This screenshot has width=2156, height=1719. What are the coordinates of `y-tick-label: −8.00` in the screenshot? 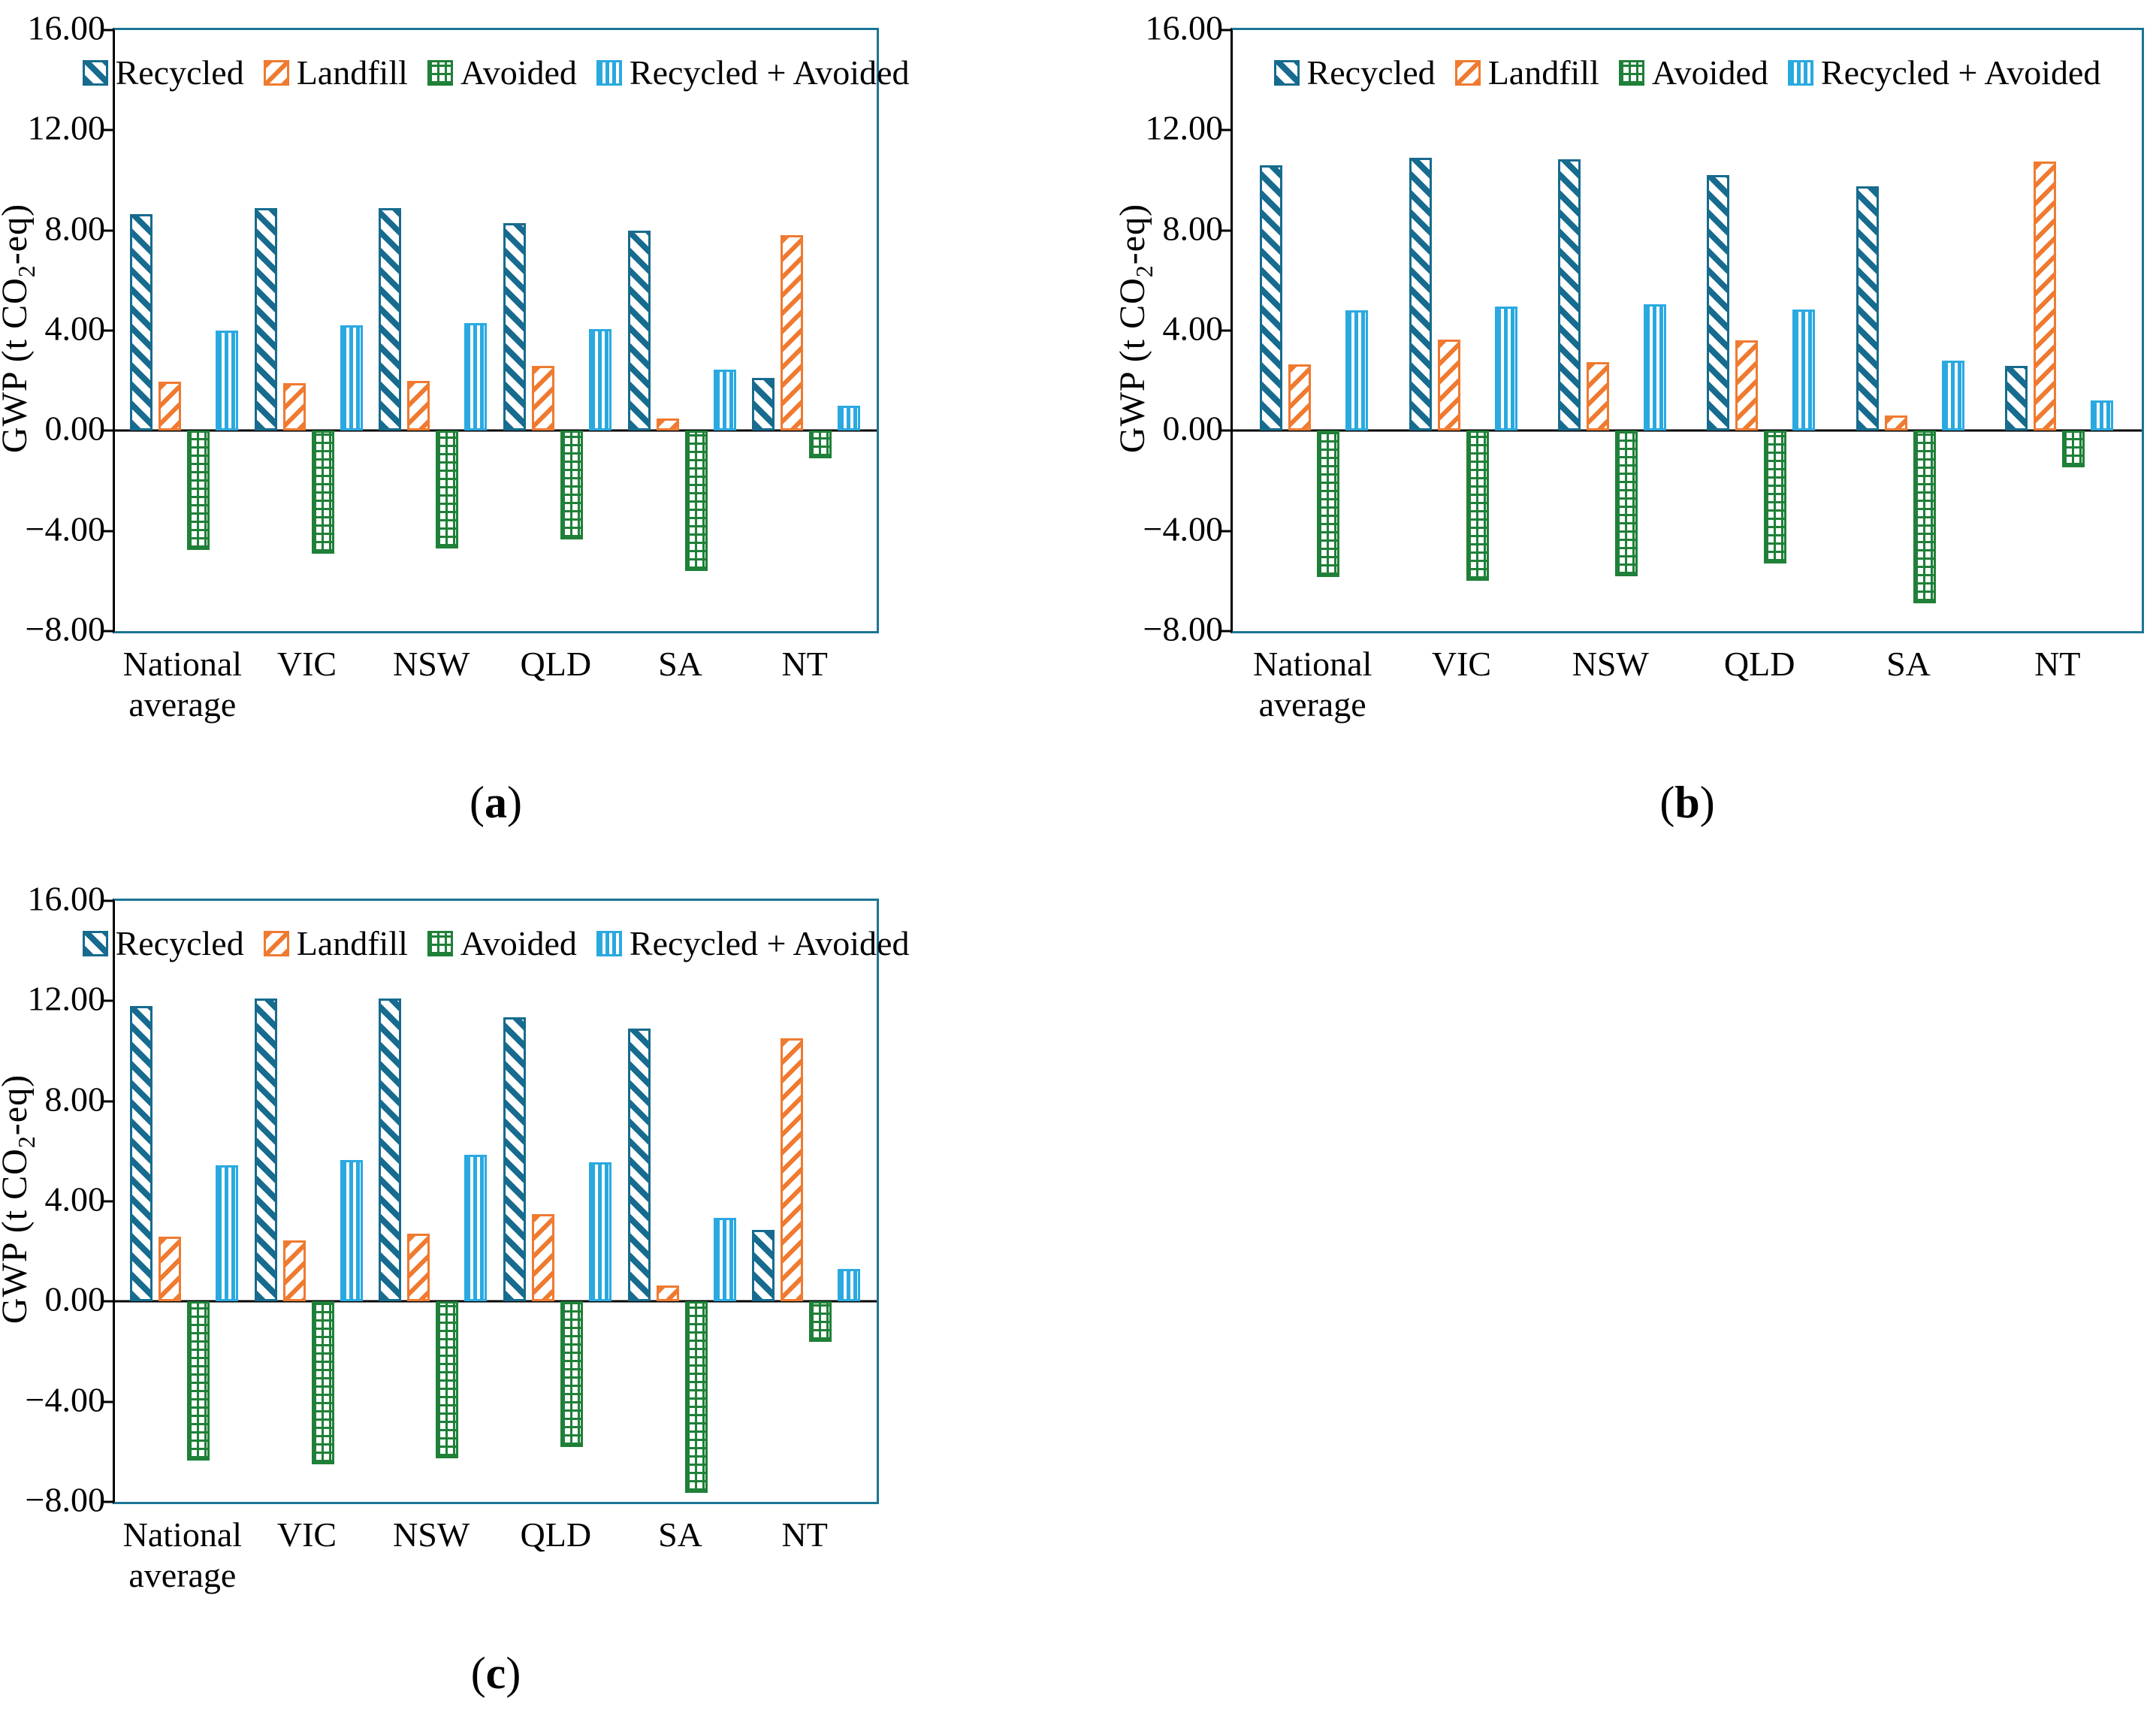 It's located at (65, 628).